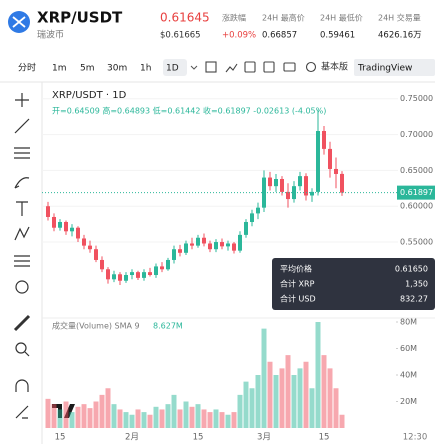 The width and height of the screenshot is (435, 448). I want to click on tool-emoji, so click(22, 287).